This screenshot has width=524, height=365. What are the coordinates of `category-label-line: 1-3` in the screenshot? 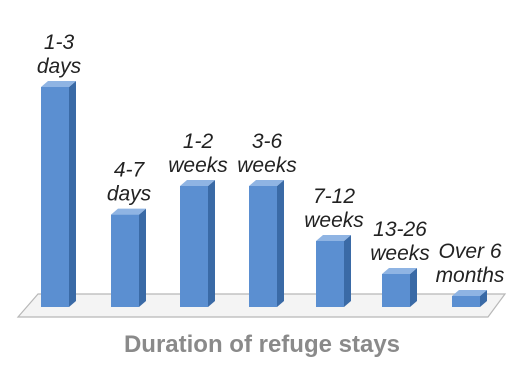 It's located at (59, 42).